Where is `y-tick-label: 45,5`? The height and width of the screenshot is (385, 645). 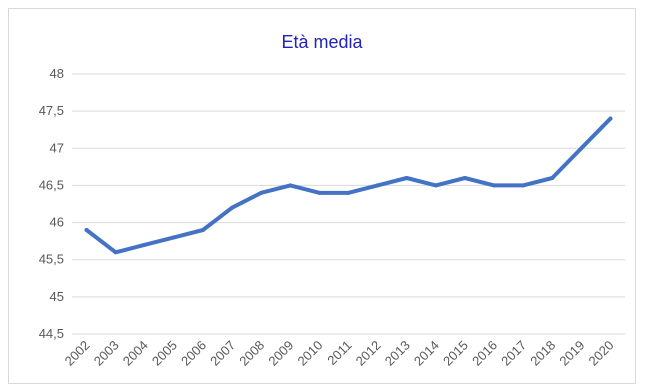 y-tick-label: 45,5 is located at coordinates (51, 259).